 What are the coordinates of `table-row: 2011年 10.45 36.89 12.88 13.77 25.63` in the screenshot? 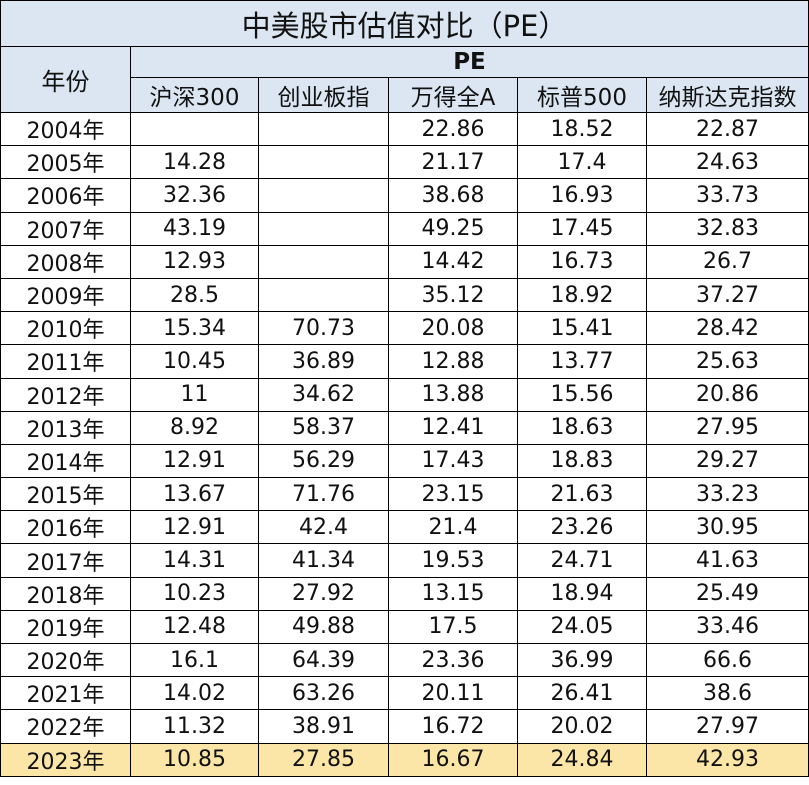 It's located at (404, 361).